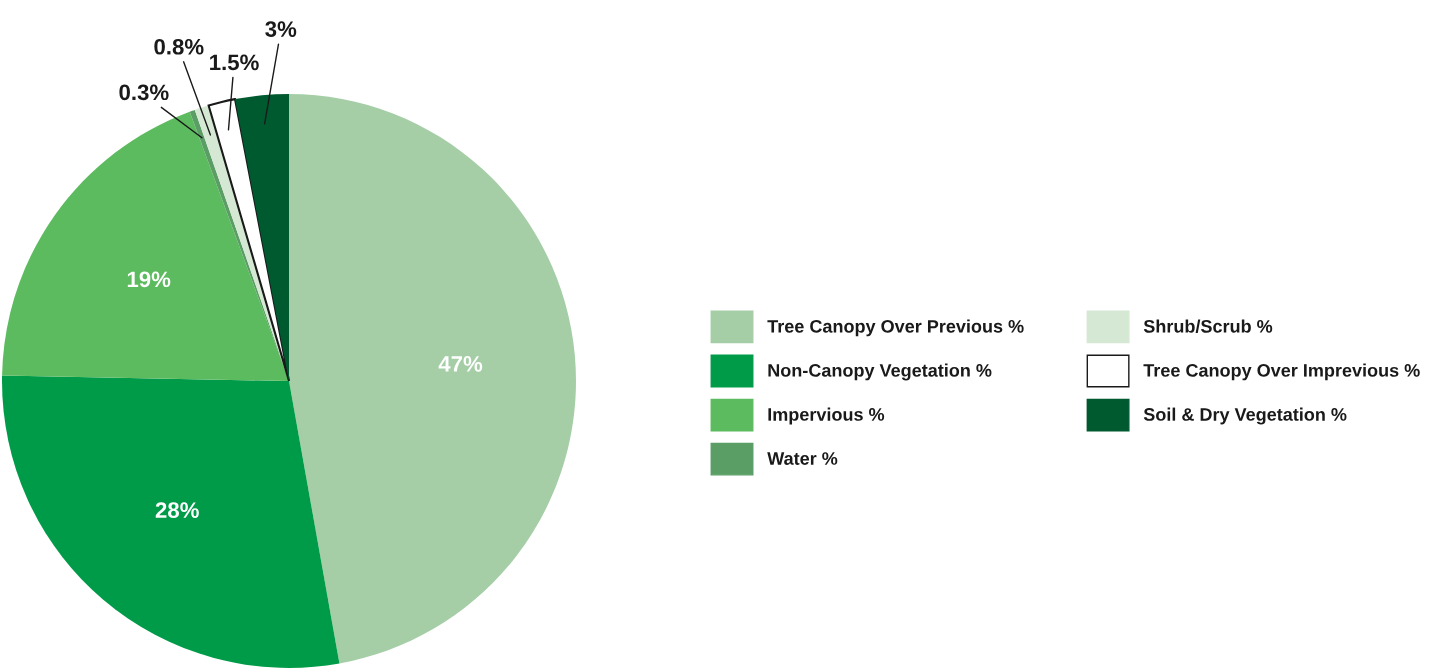 This screenshot has width=1431, height=669. Describe the element at coordinates (149, 279) in the screenshot. I see `data-label: 19%` at that location.